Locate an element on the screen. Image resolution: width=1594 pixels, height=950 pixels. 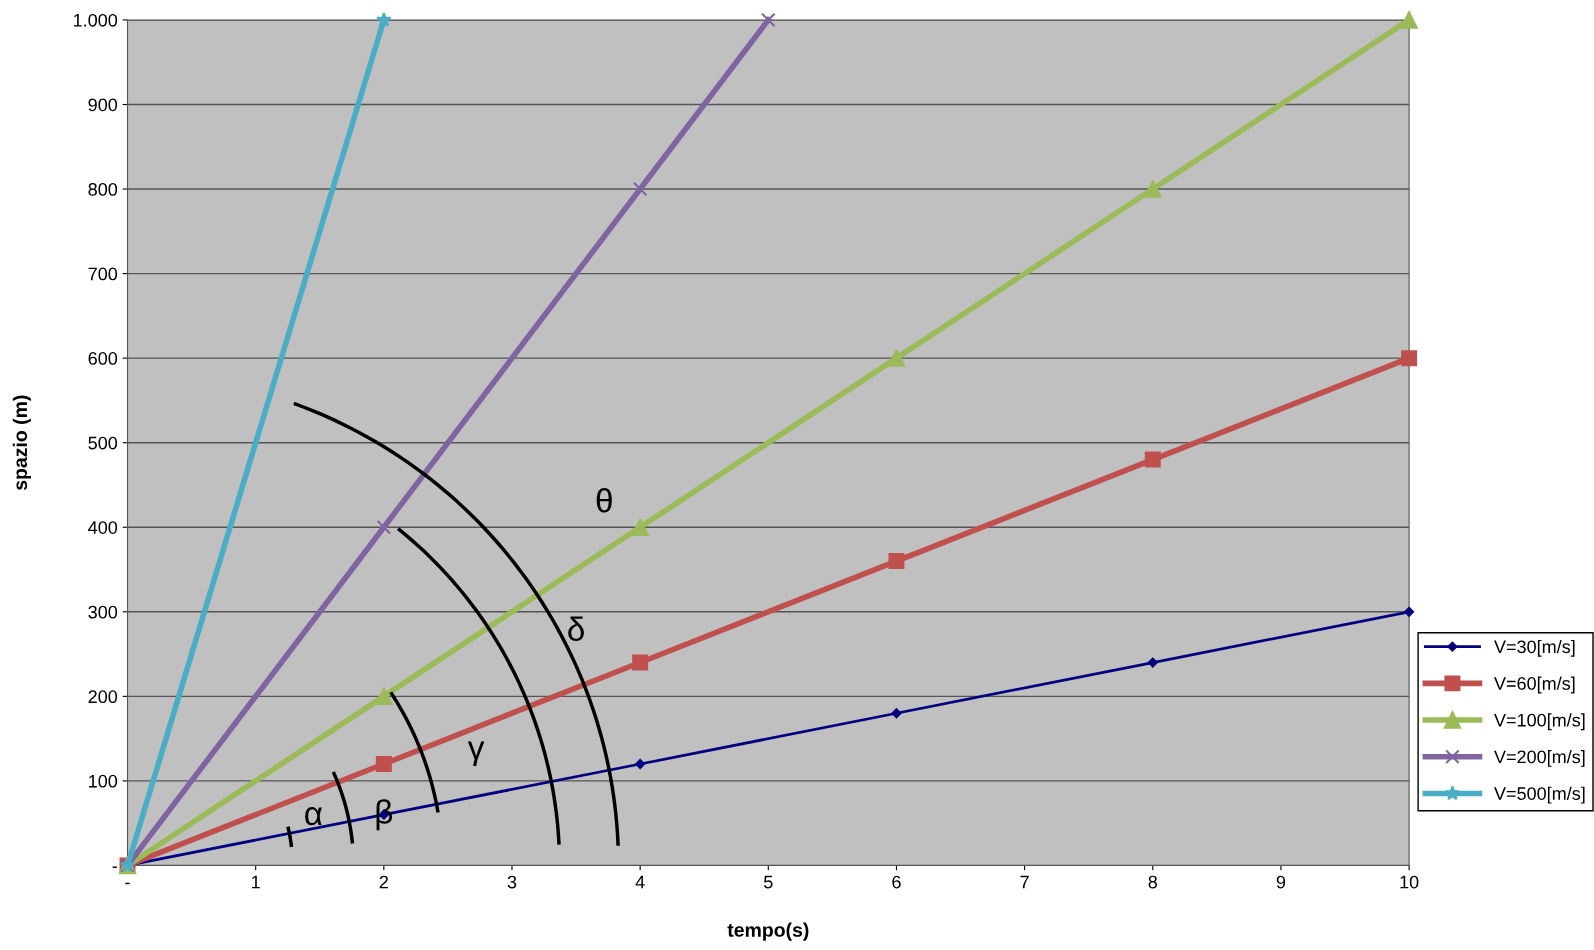
x-tick-label: 5 is located at coordinates (768, 882).